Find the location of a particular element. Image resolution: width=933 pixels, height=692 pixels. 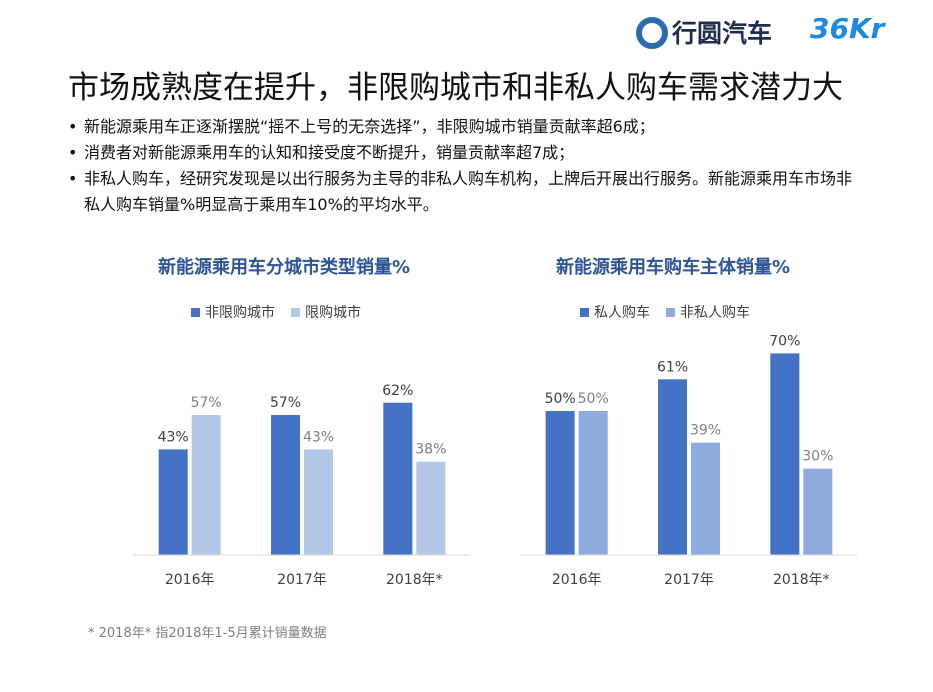

data-label: 61% is located at coordinates (672, 367).